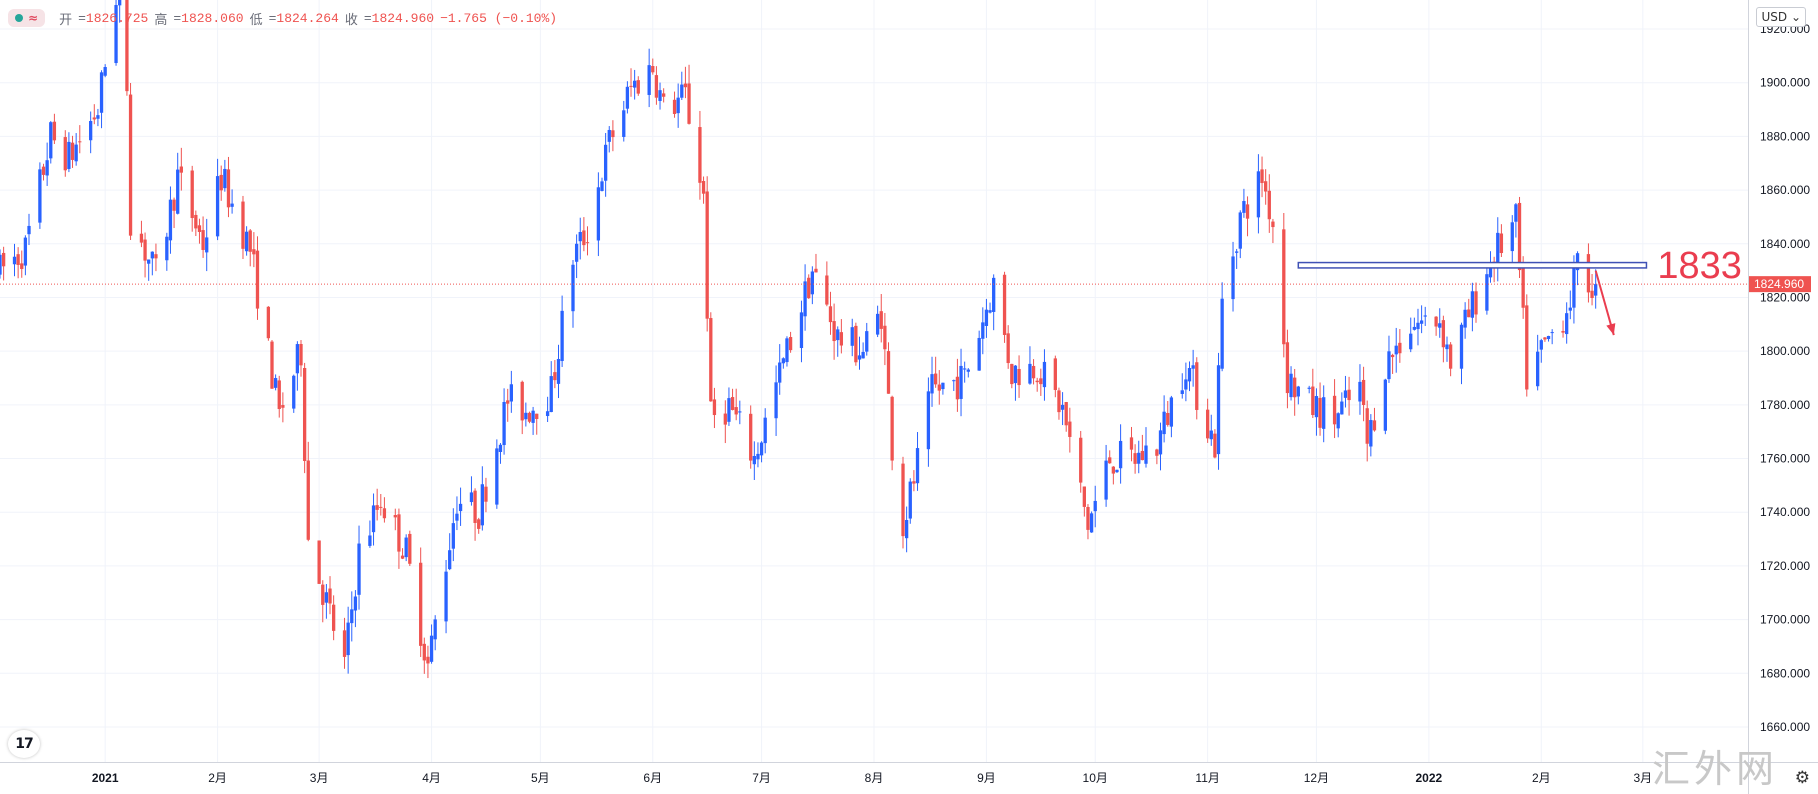 This screenshot has width=1818, height=794. What do you see at coordinates (874, 778) in the screenshot?
I see `x-tick-label: 8月` at bounding box center [874, 778].